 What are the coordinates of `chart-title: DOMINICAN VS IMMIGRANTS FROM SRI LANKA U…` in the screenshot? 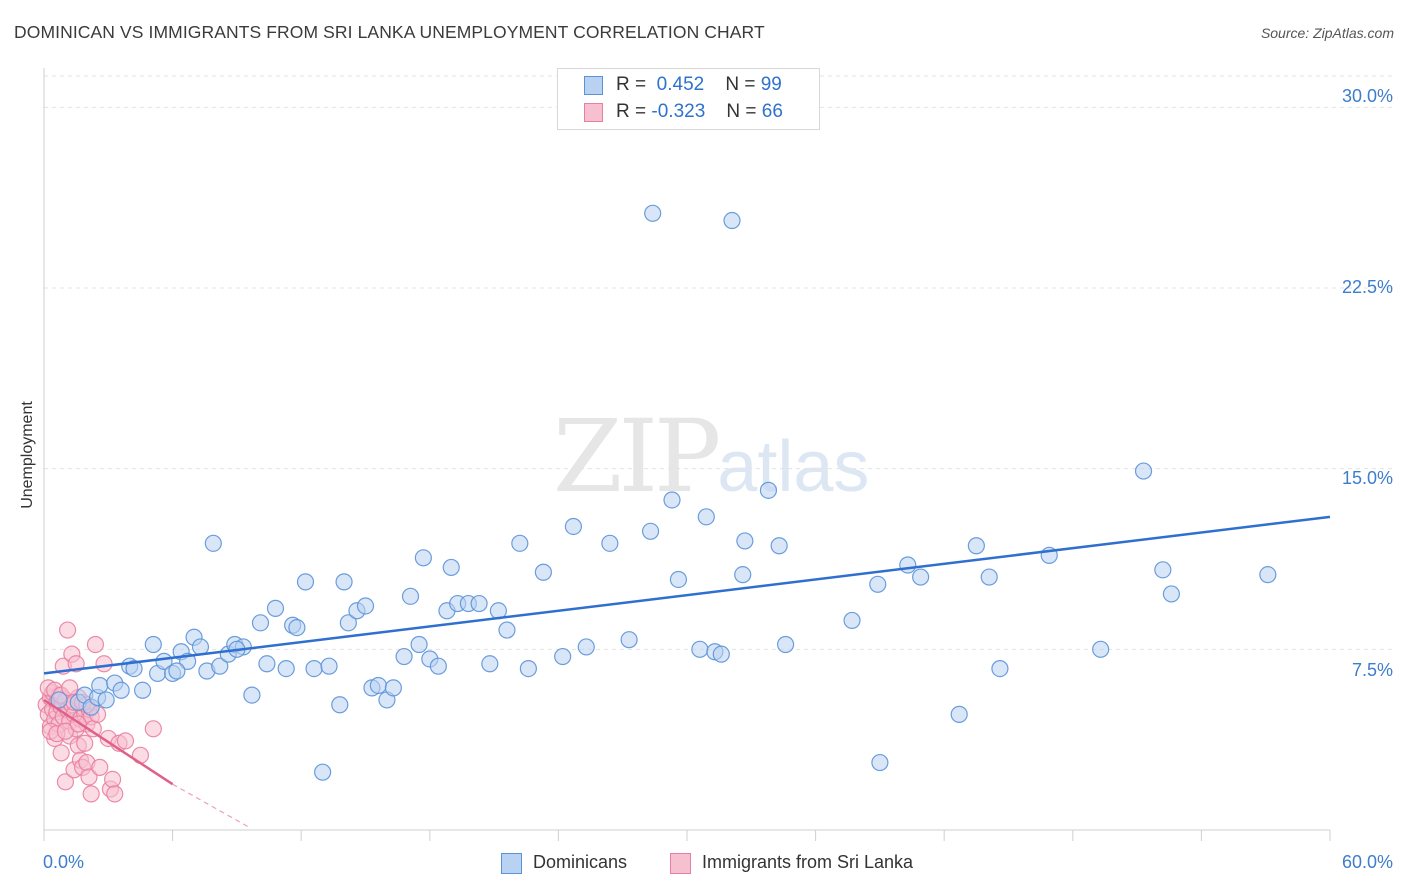 It's located at (389, 32).